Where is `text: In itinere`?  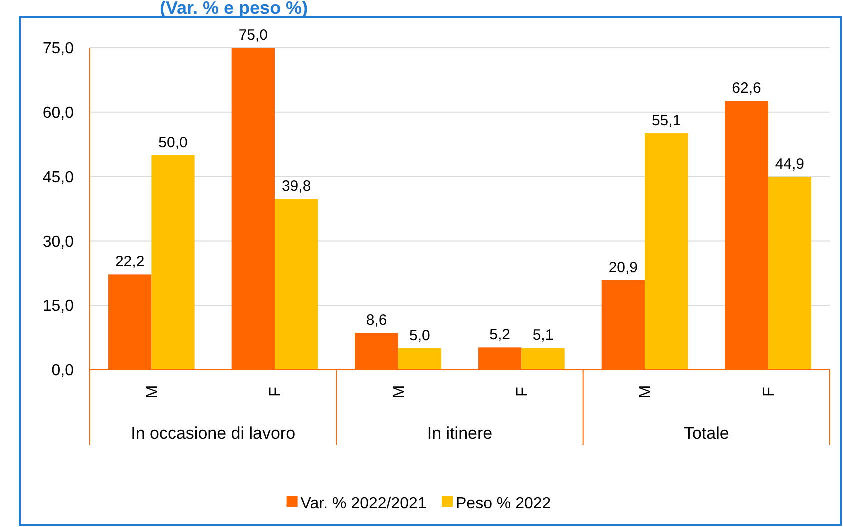
text: In itinere is located at coordinates (460, 433).